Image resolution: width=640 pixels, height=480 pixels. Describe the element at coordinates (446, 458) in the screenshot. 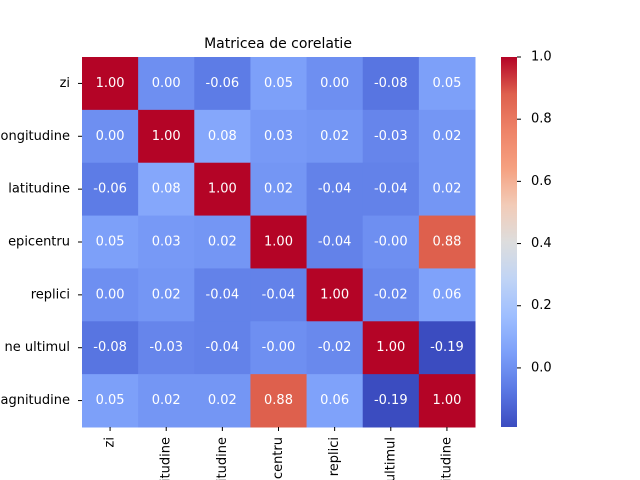

I see `x-tick-label: agnitudine` at that location.